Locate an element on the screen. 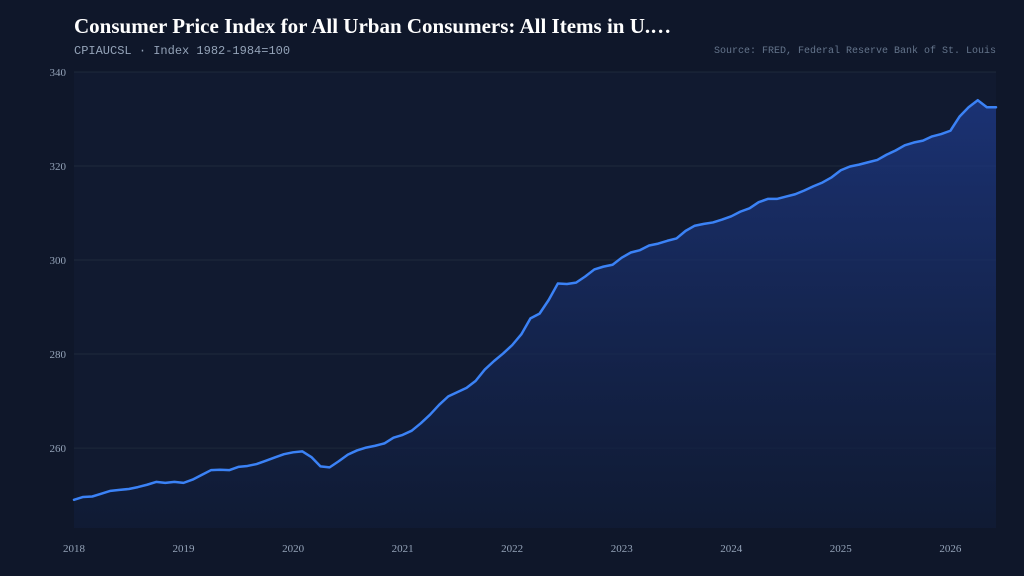 The width and height of the screenshot is (1024, 576). y-tick-label: 280 is located at coordinates (58, 355).